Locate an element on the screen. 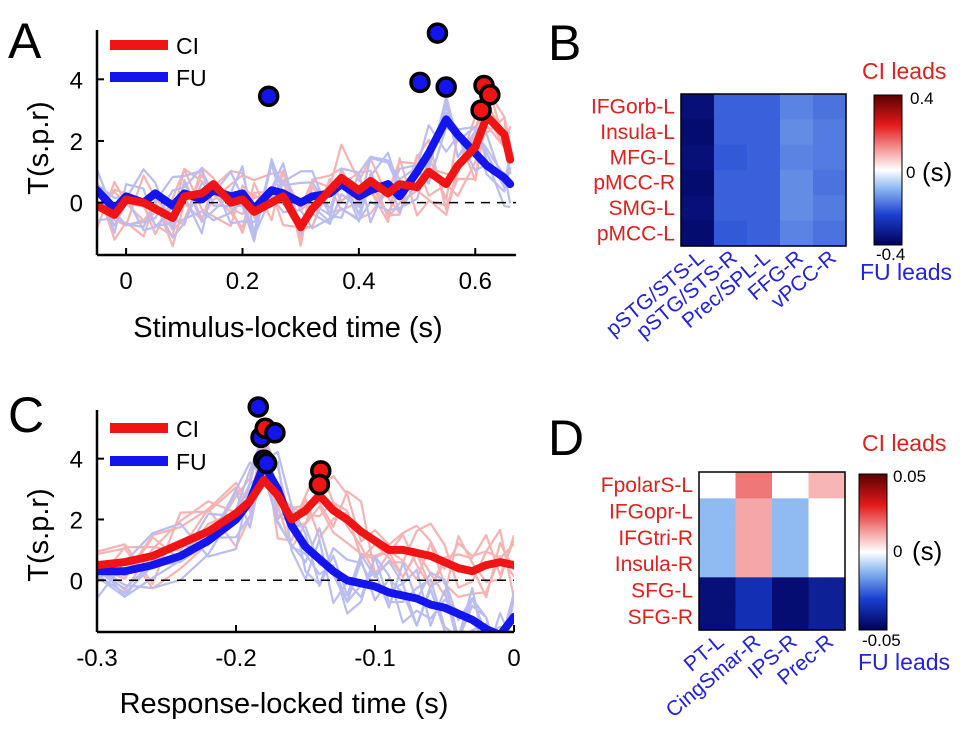 This screenshot has width=974, height=755. colorbar-b-unit: (s) is located at coordinates (937, 172).